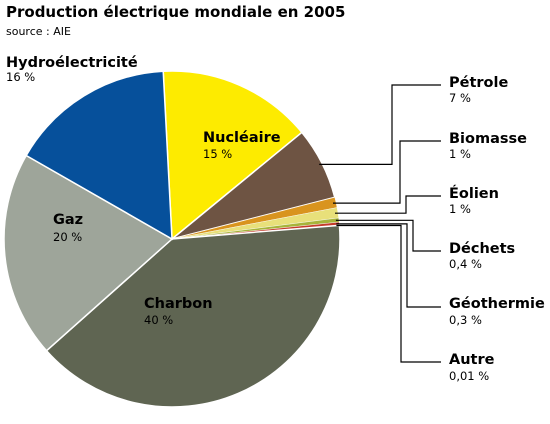 The image size is (550, 424). What do you see at coordinates (88, 253) in the screenshot?
I see `slice-gaz` at bounding box center [88, 253].